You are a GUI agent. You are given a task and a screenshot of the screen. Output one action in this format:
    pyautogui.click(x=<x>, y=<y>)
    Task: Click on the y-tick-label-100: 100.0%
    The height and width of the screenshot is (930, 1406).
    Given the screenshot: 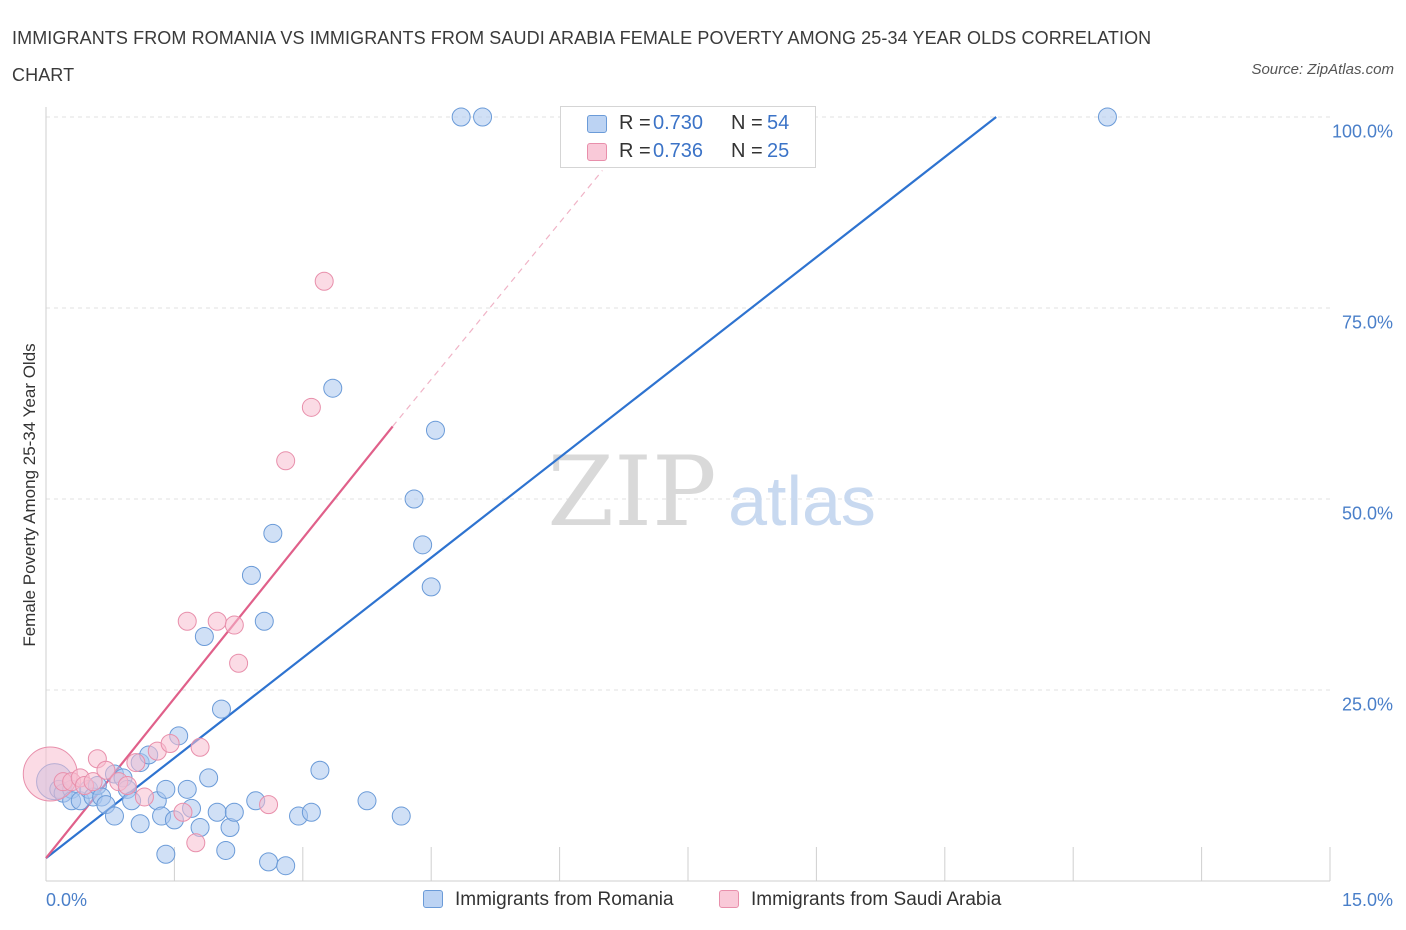 What is the action you would take?
    pyautogui.click(x=1362, y=131)
    